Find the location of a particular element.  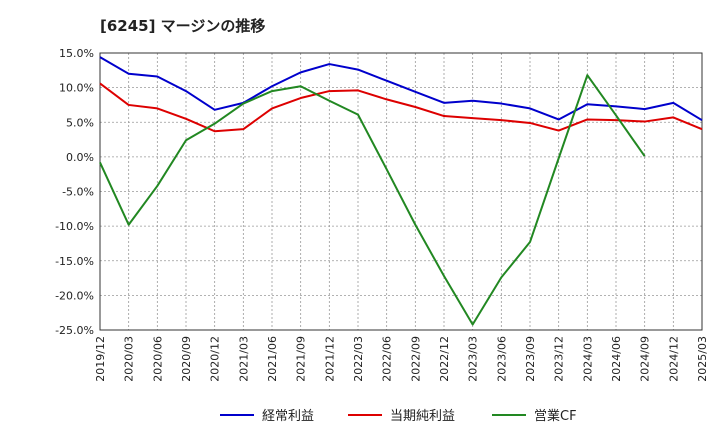

x-tick-label: 2024/06 is located at coordinates (616, 359).